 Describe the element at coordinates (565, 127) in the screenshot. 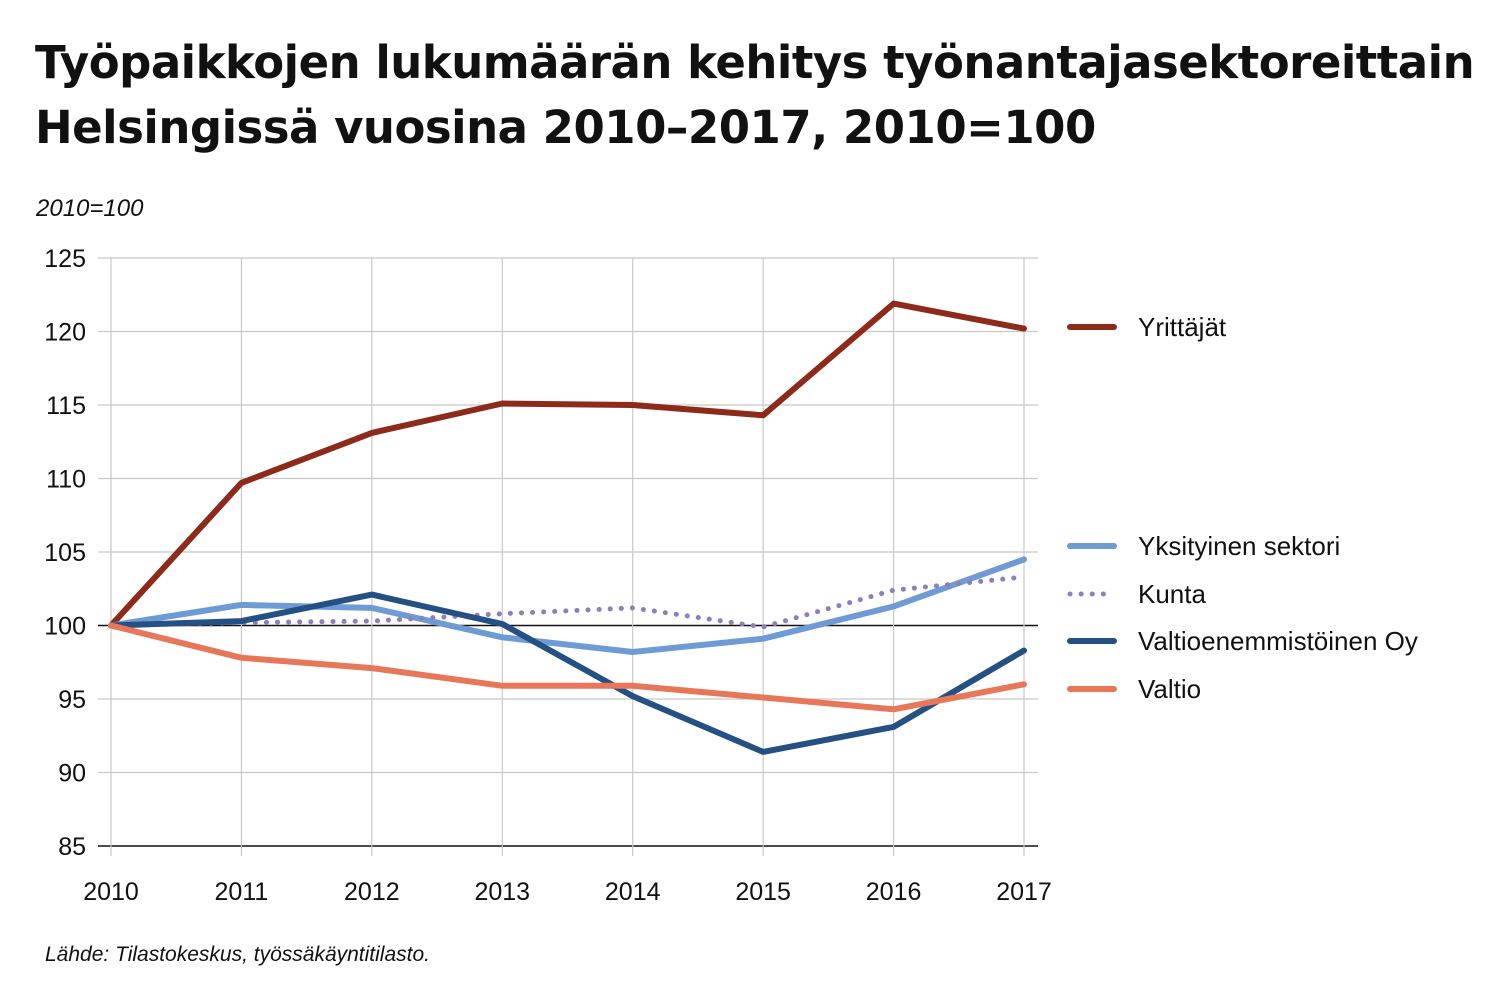

I see `chart-title-line-2: Helsingissä vuosina 2010–2017, 2010=100` at that location.